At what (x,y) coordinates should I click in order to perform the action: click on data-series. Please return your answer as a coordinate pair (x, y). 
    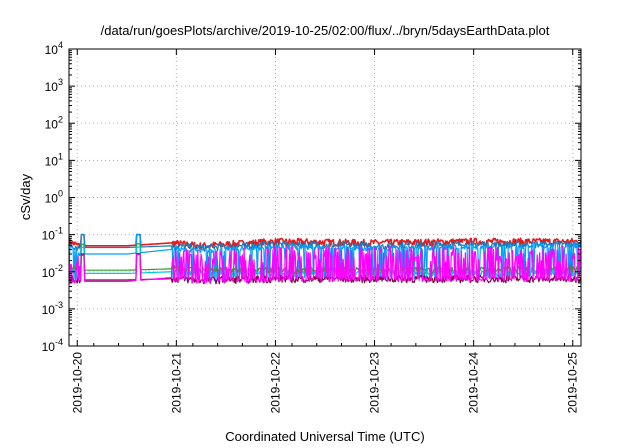
    Looking at the image, I should click on (325, 259).